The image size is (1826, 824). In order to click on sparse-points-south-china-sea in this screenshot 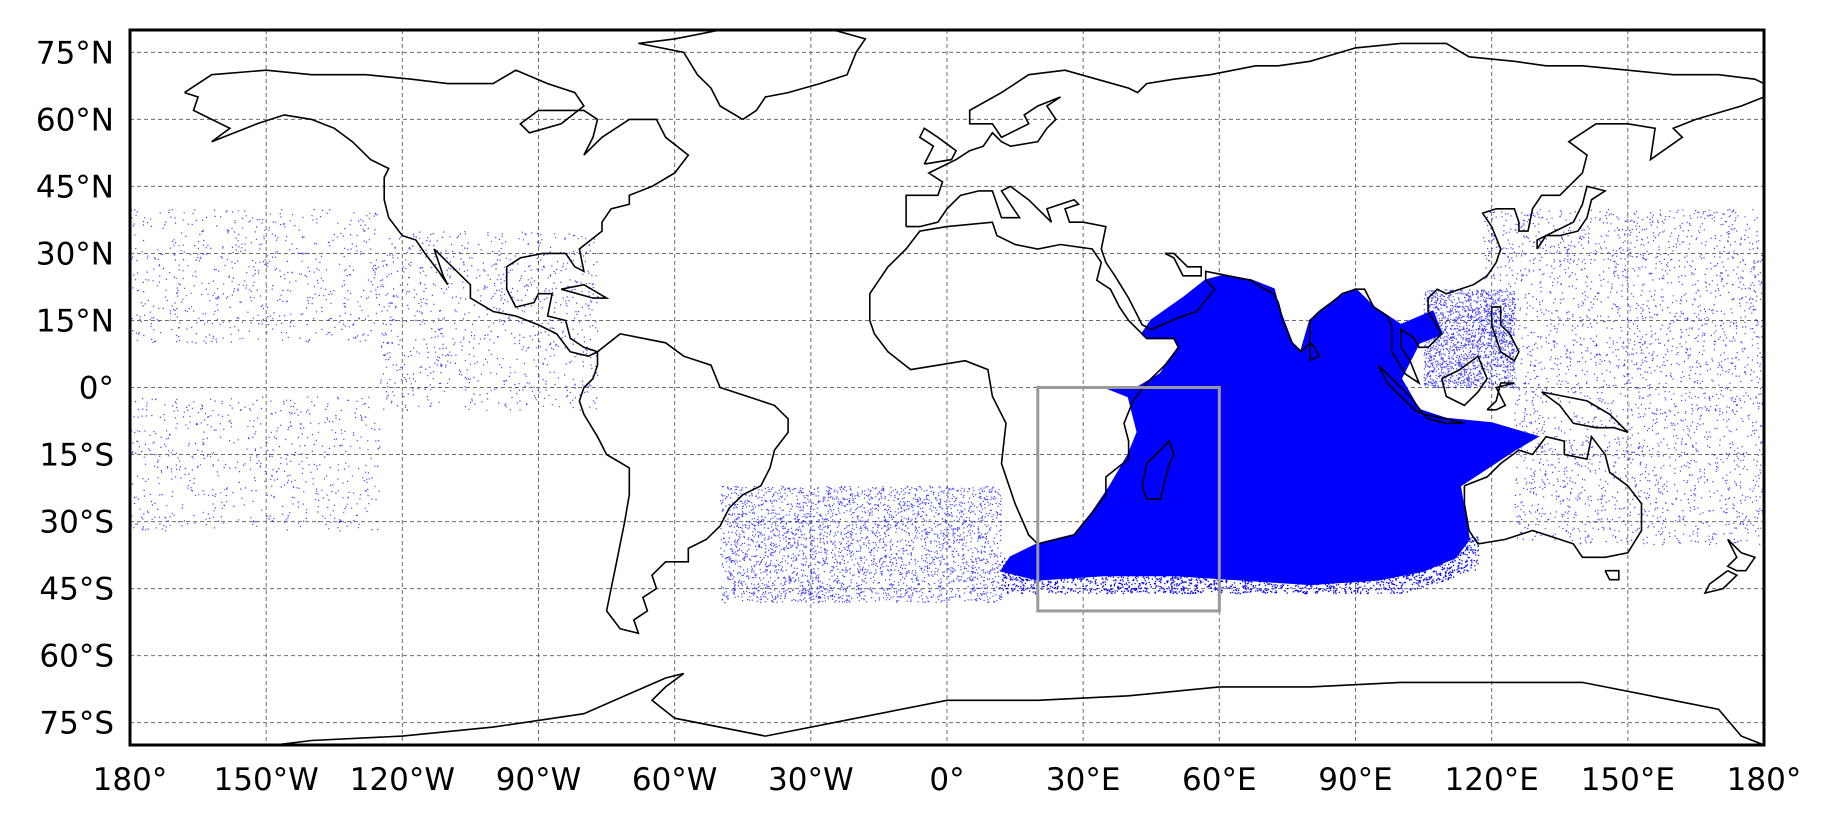, I will do `click(1469, 339)`.